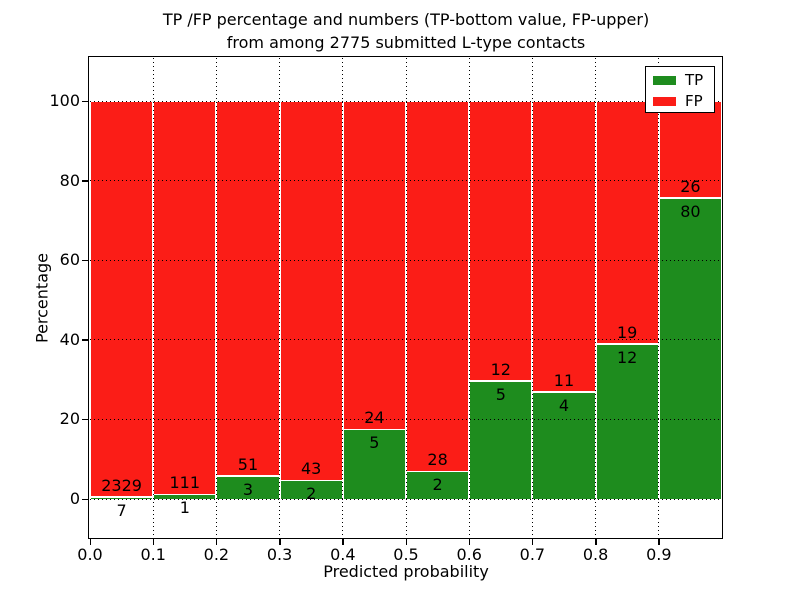 This screenshot has width=800, height=600. Describe the element at coordinates (532, 554) in the screenshot. I see `x-tick-label: 0.7` at that location.